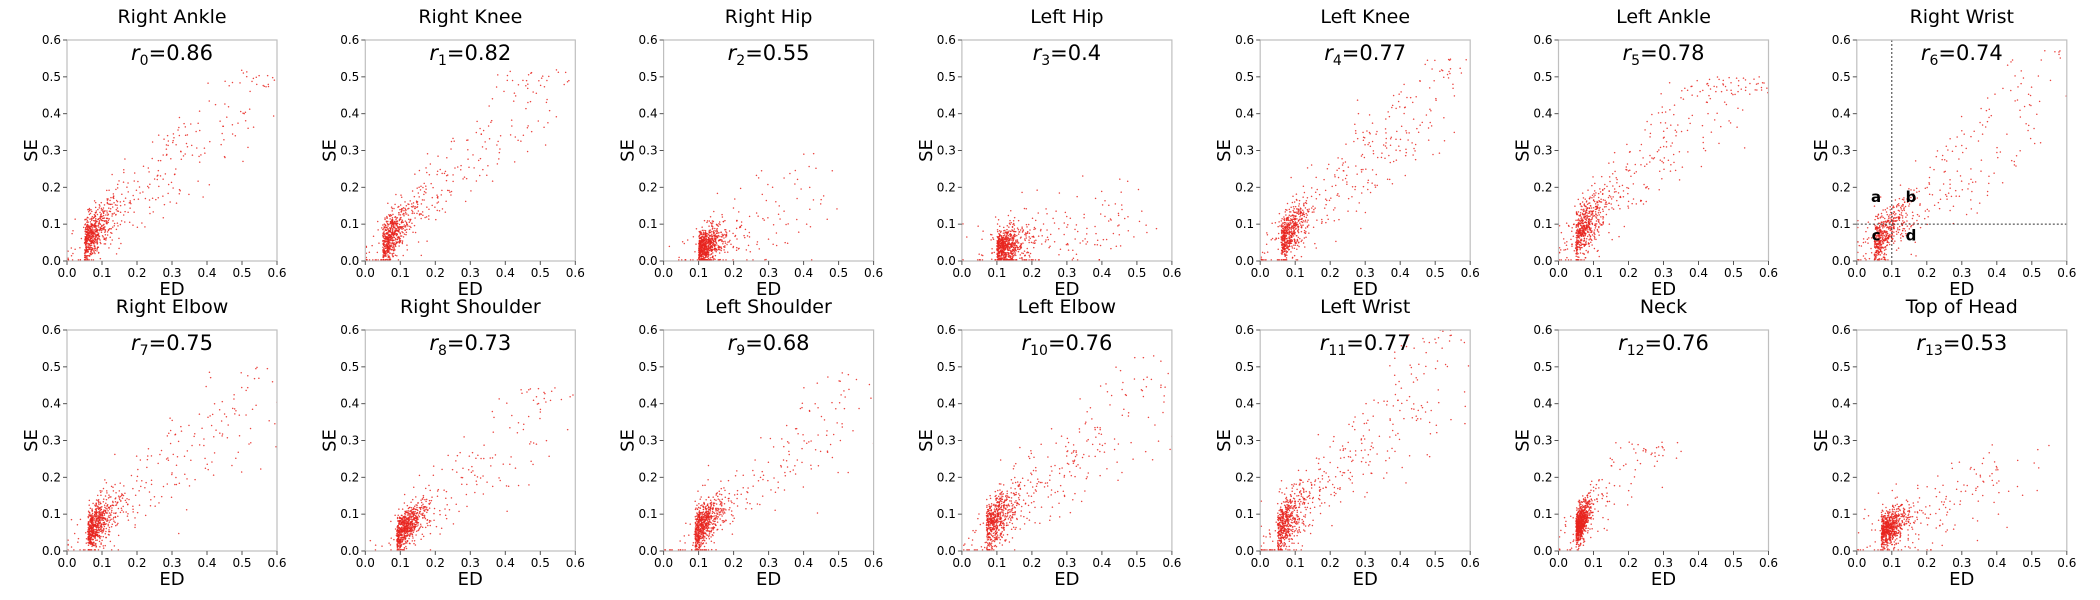  I want to click on x-tick-label: 0.6, so click(873, 273).